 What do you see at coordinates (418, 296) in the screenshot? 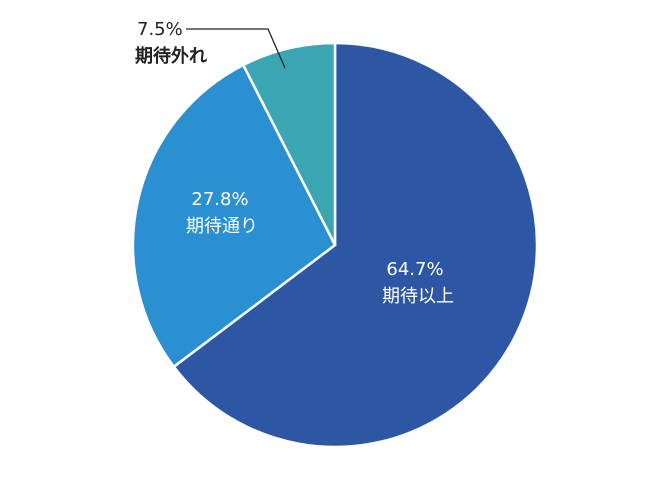
I see `slice-label-name-0: 期待以上` at bounding box center [418, 296].